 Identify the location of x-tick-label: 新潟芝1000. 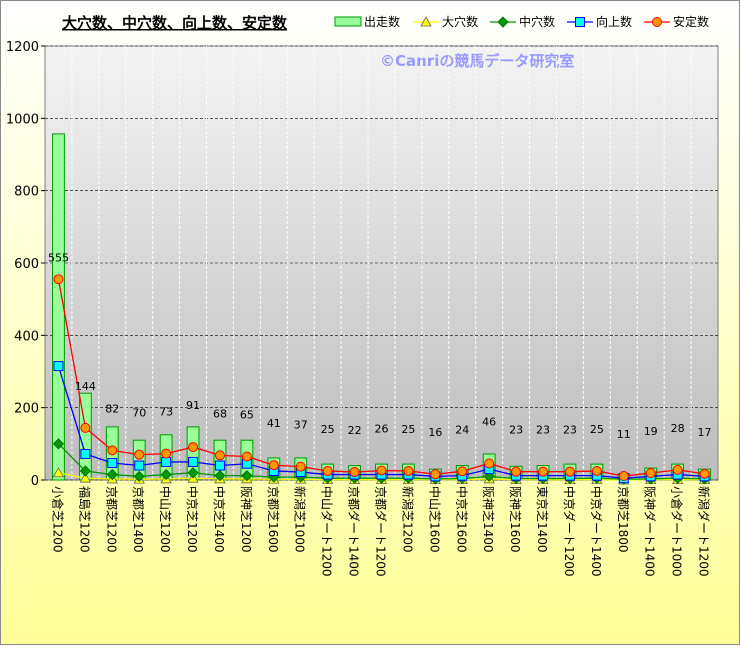
(300, 519).